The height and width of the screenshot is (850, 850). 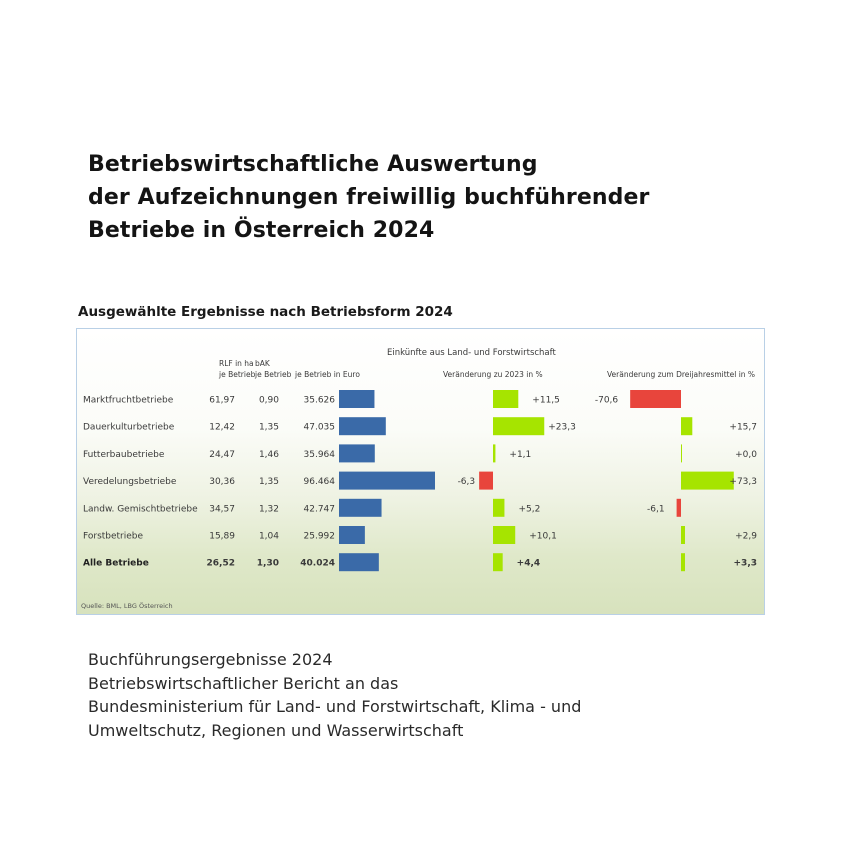 What do you see at coordinates (320, 401) in the screenshot?
I see `row-euro-value: 35.626` at bounding box center [320, 401].